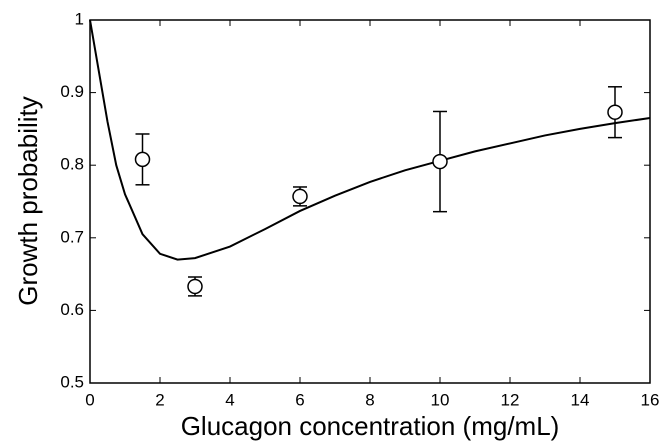 This screenshot has width=664, height=445. What do you see at coordinates (510, 399) in the screenshot?
I see `x-tick-label: 12` at bounding box center [510, 399].